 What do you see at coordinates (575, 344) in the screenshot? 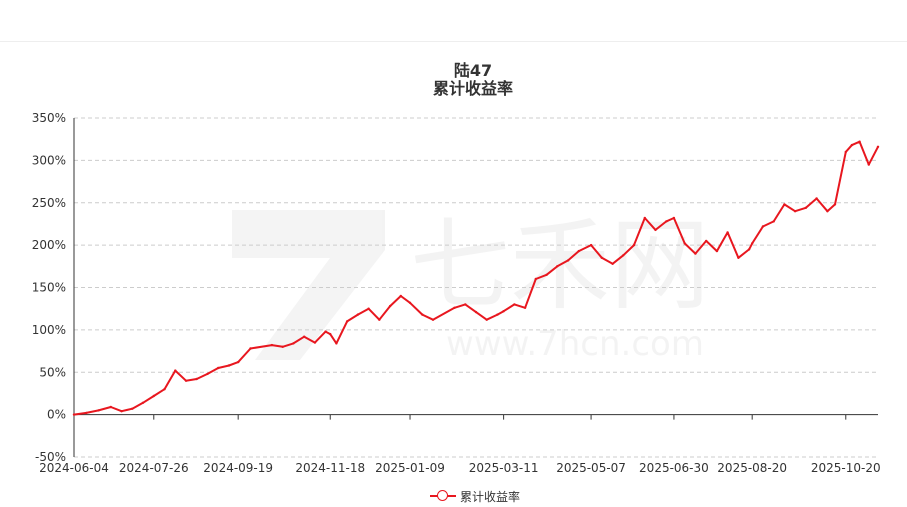
I see `watermark-url: www.7hcn.com` at bounding box center [575, 344].